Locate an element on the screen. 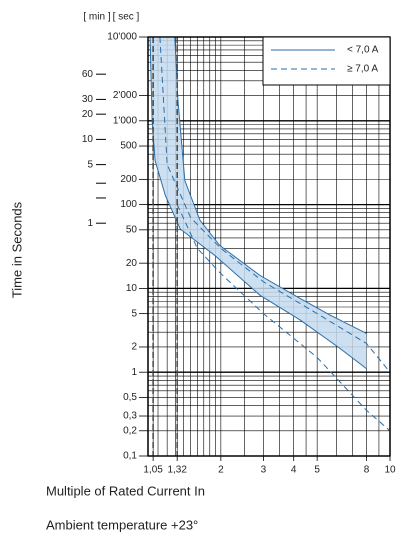 The height and width of the screenshot is (538, 402). y-tick-label: 5 is located at coordinates (134, 313).